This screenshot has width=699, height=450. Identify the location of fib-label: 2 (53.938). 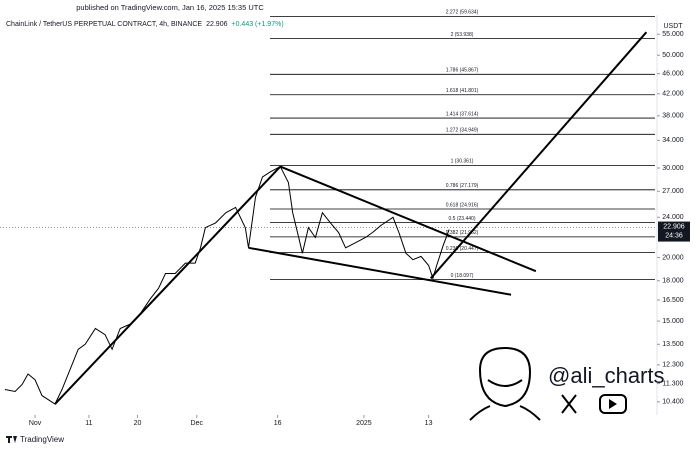
(462, 35).